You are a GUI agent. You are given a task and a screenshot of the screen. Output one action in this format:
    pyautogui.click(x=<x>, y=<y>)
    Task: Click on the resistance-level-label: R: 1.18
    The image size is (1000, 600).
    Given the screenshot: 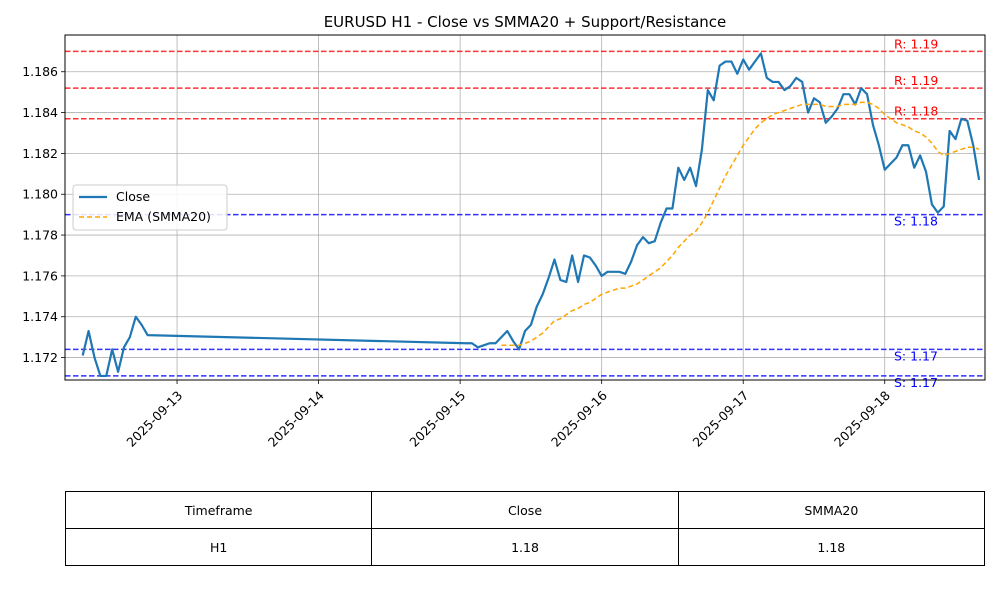 What is the action you would take?
    pyautogui.click(x=916, y=111)
    